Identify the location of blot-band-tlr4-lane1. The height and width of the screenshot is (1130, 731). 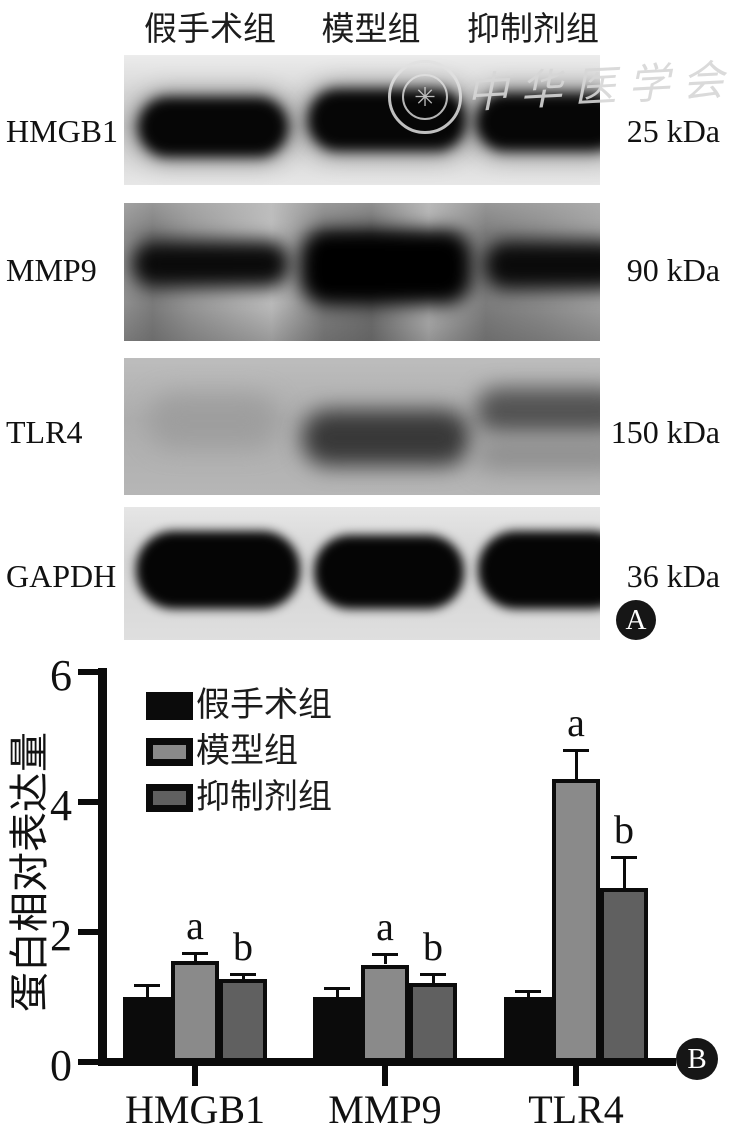
(213, 421).